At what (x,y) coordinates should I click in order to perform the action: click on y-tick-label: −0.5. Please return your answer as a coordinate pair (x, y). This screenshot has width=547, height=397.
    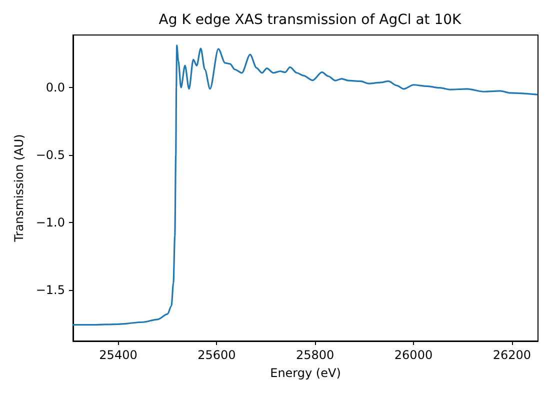
    Looking at the image, I should click on (50, 155).